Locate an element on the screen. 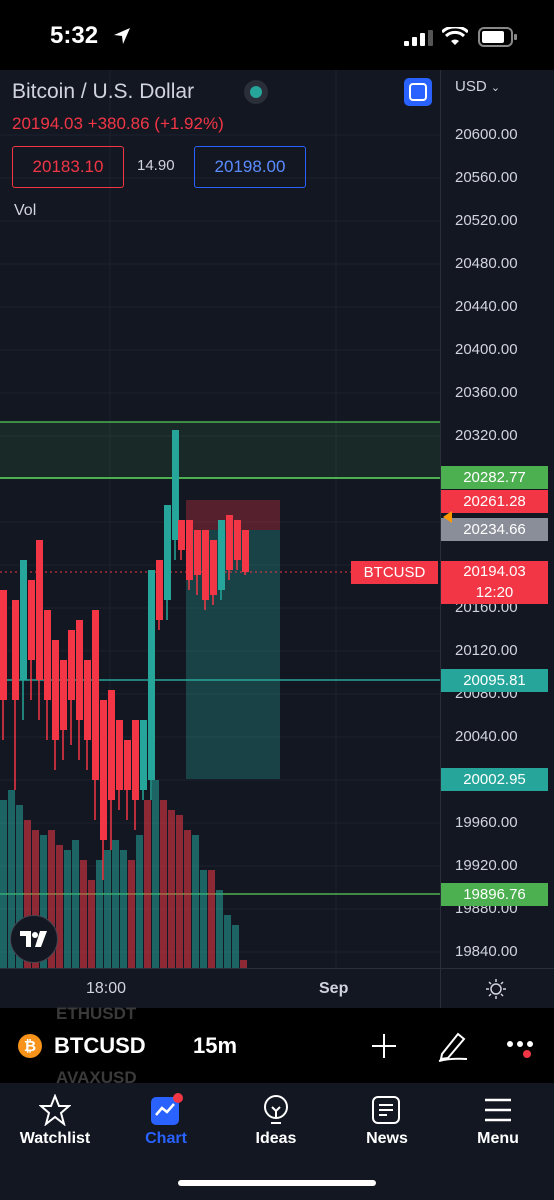  nav-label: News is located at coordinates (387, 1138).